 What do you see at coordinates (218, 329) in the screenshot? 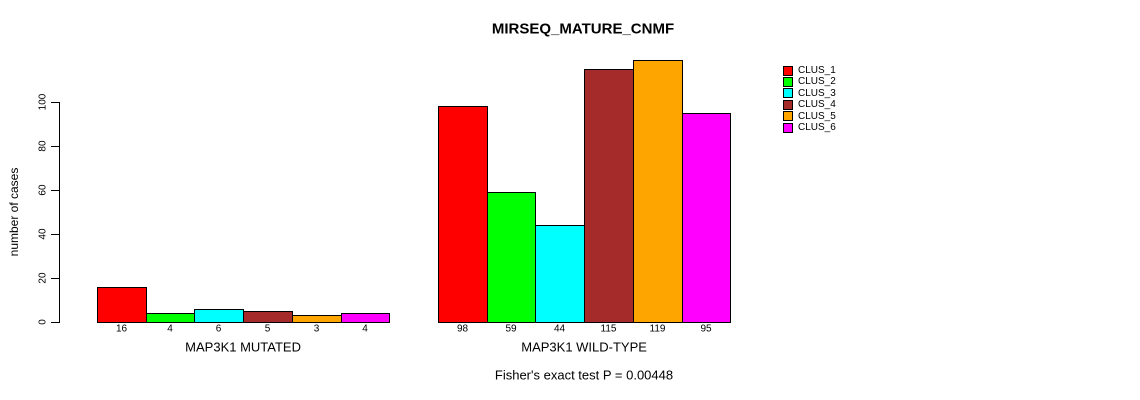
I see `bar-value-label: 6` at bounding box center [218, 329].